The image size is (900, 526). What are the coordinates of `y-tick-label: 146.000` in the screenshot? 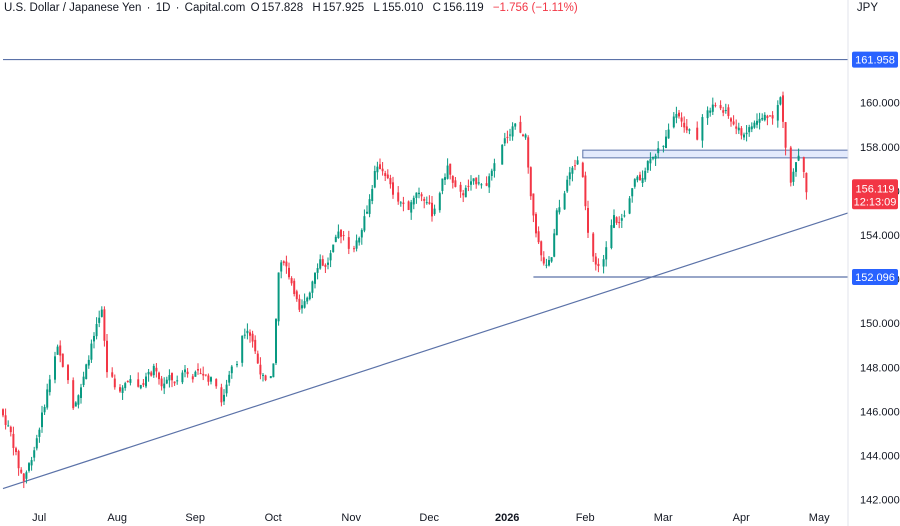 It's located at (880, 412).